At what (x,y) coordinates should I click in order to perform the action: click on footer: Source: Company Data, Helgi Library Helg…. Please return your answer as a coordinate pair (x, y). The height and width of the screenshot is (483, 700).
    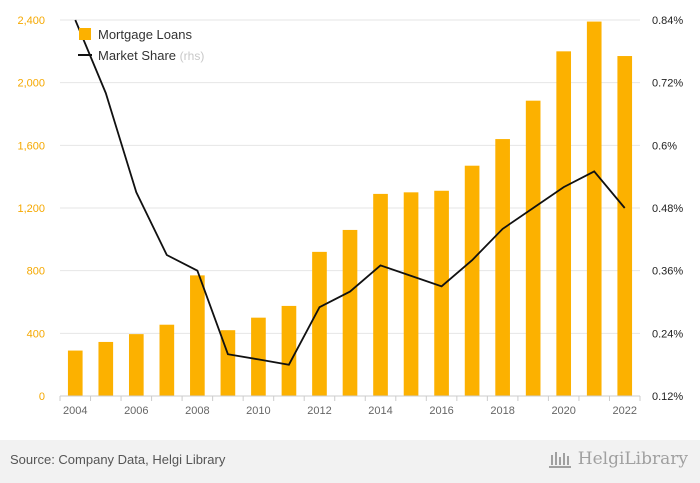
    Looking at the image, I should click on (350, 461).